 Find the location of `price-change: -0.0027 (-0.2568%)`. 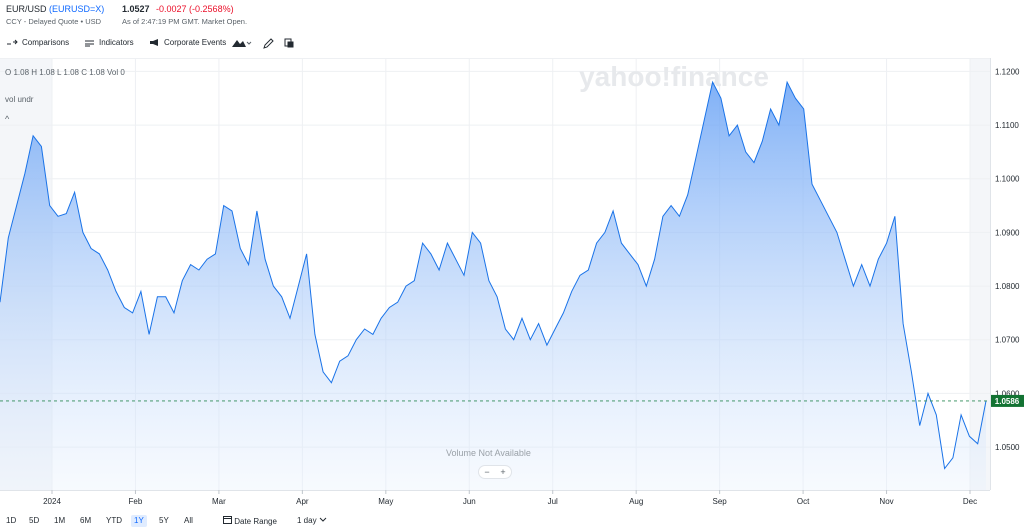

price-change: -0.0027 (-0.2568%) is located at coordinates (195, 9).